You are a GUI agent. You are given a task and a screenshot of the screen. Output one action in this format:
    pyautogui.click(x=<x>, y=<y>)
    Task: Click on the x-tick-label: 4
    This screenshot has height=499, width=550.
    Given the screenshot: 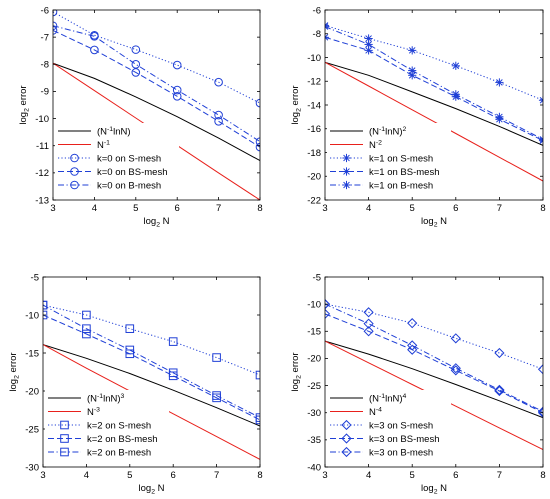 What is the action you would take?
    pyautogui.click(x=368, y=475)
    